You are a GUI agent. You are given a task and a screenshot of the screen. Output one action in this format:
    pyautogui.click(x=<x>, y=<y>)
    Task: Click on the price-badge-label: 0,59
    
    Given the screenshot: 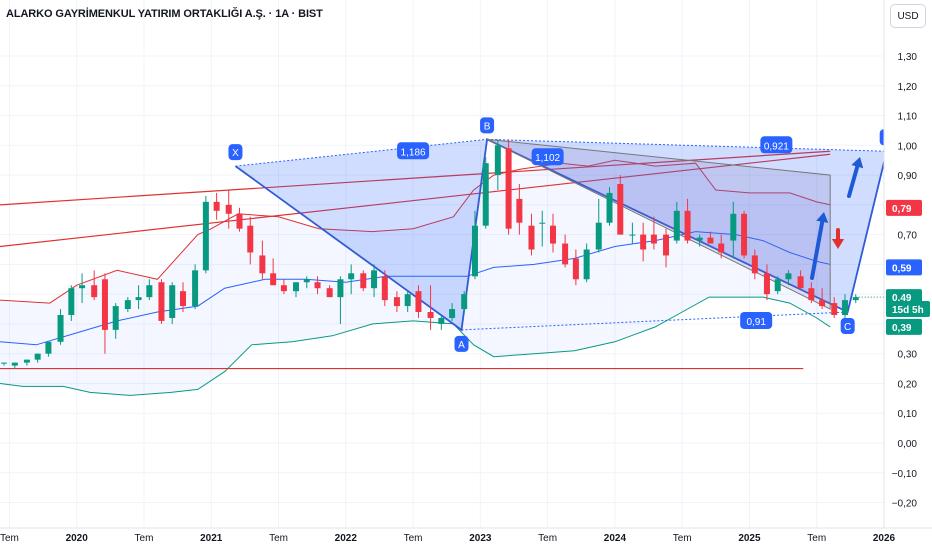 What is the action you would take?
    pyautogui.click(x=902, y=268)
    